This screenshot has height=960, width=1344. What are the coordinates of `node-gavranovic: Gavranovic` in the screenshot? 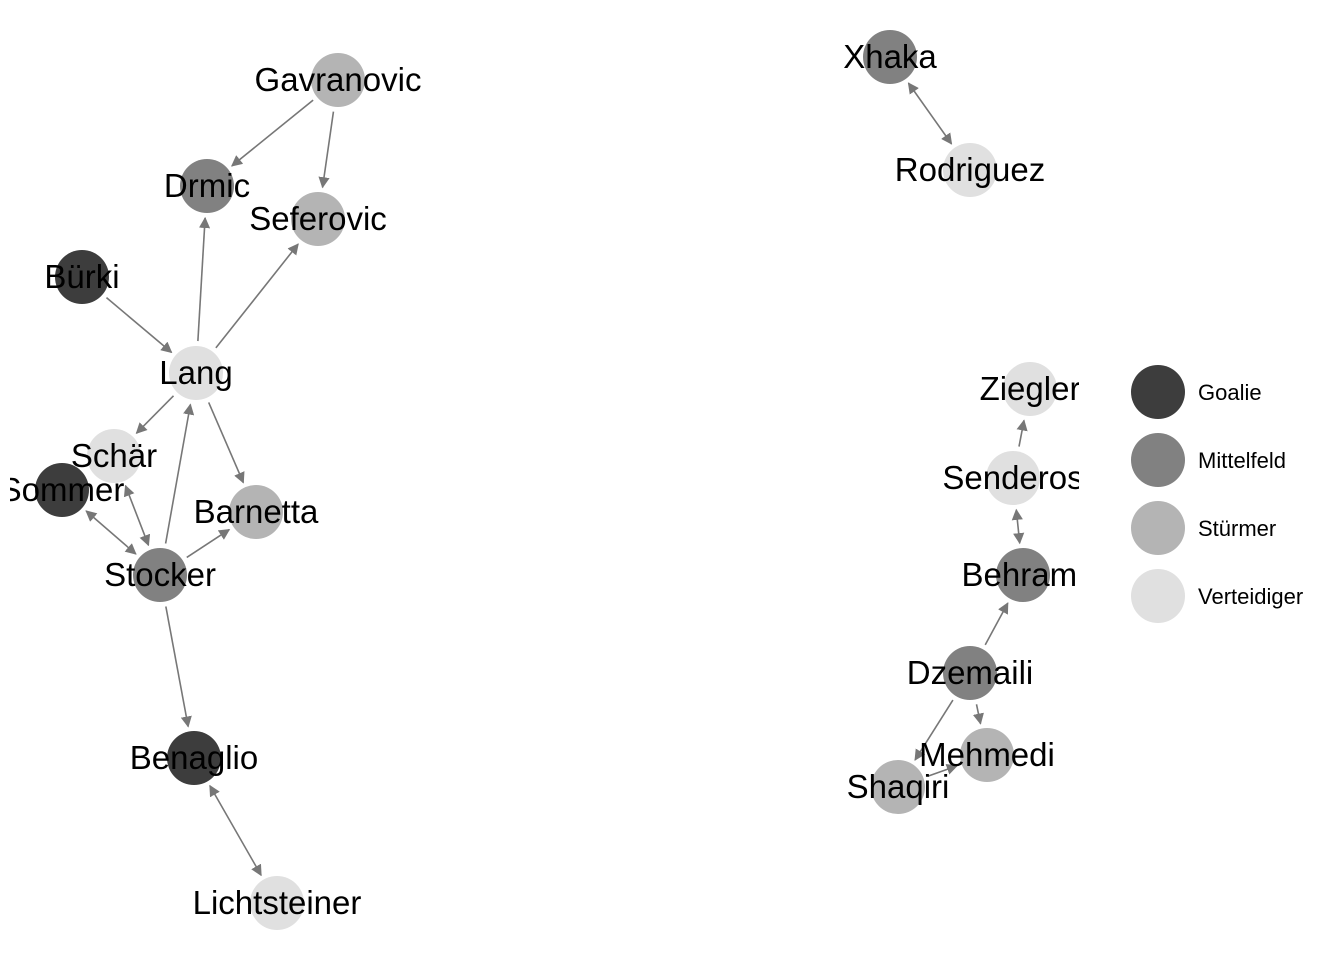 It's located at (338, 80).